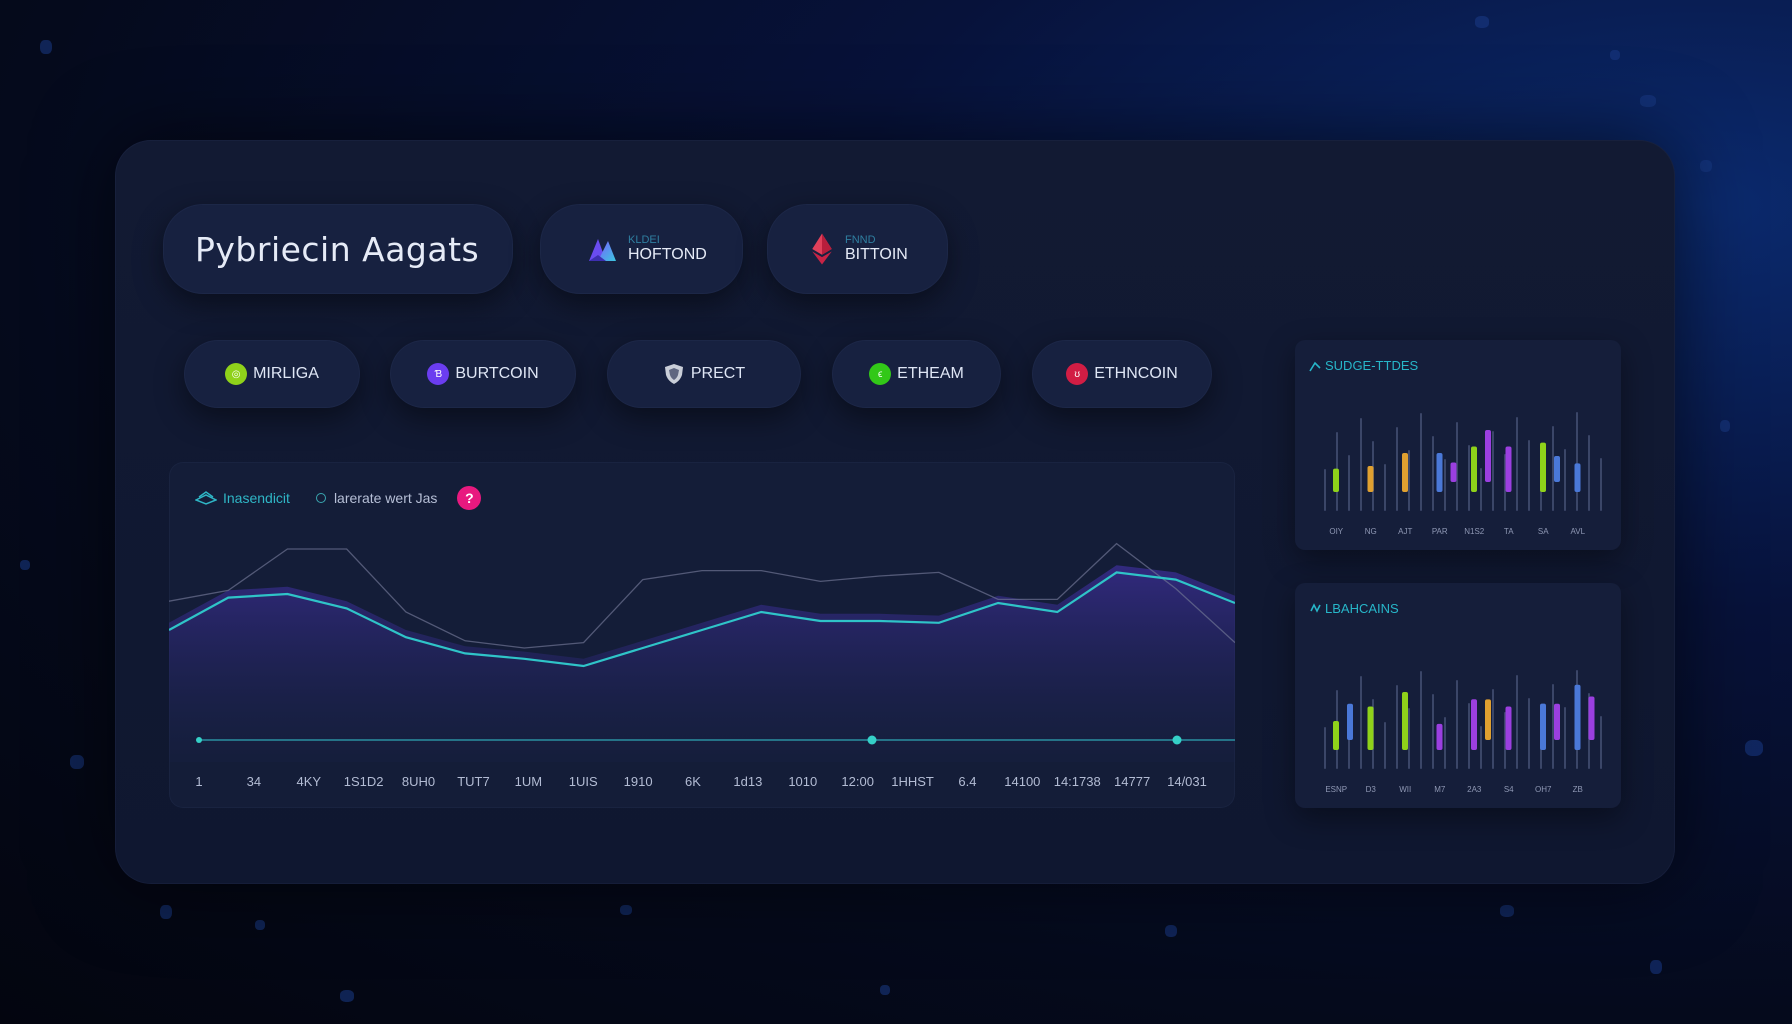 This screenshot has width=1792, height=1024. What do you see at coordinates (673, 374) in the screenshot?
I see `shield-icon` at bounding box center [673, 374].